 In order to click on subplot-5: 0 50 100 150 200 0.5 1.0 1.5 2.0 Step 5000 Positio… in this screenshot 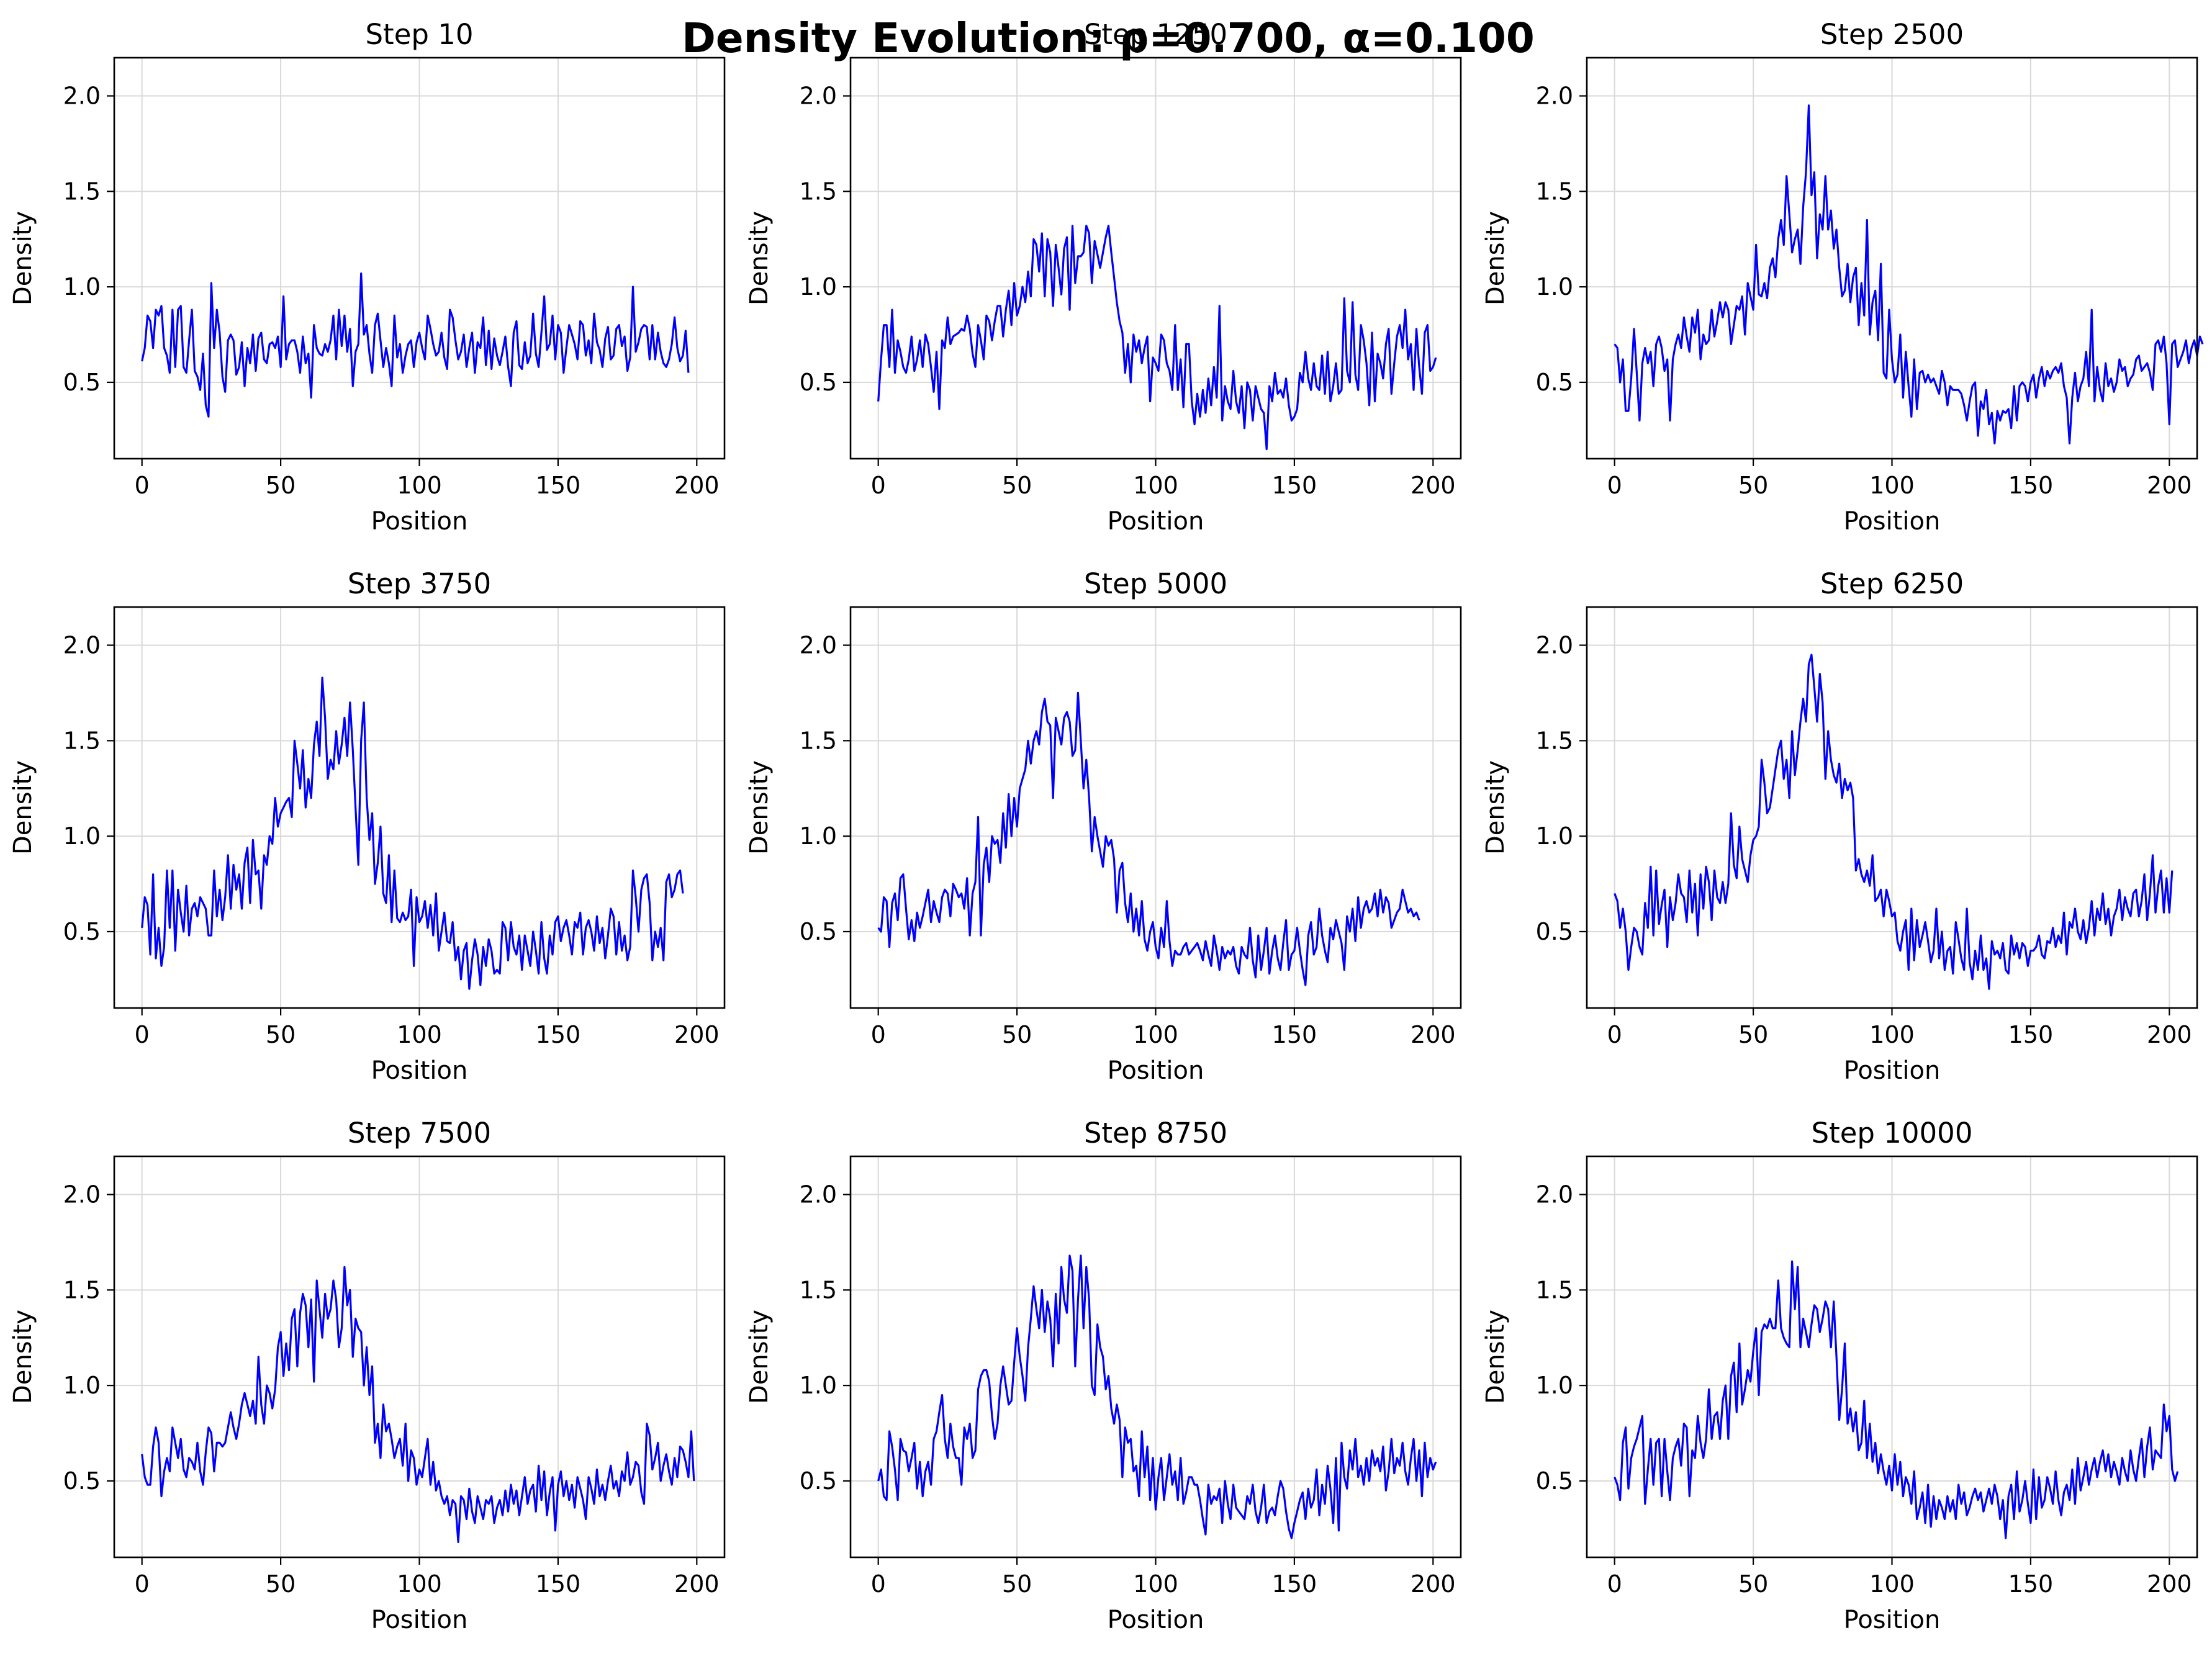, I will do `click(1103, 826)`.